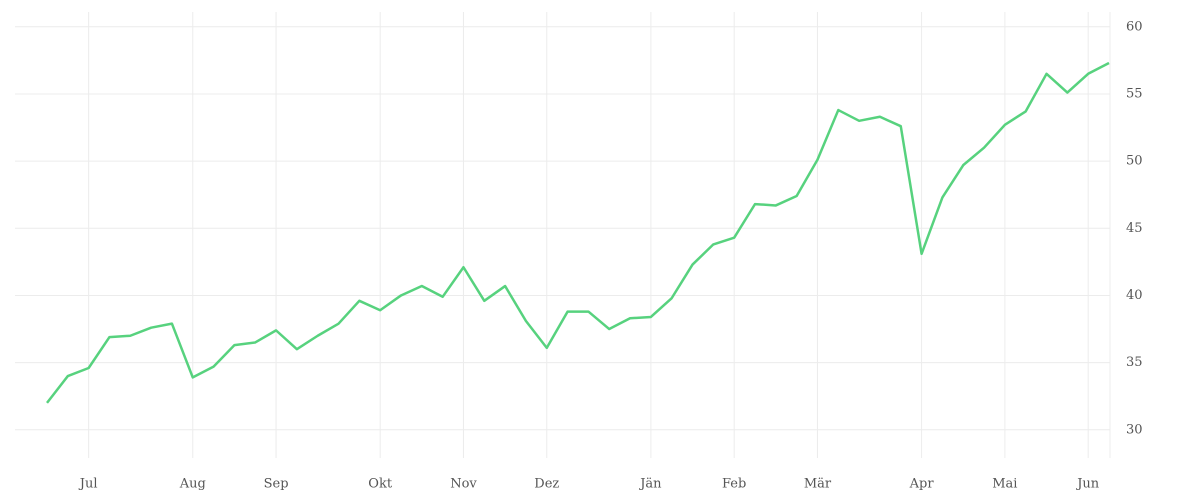 Image resolution: width=1200 pixels, height=500 pixels. What do you see at coordinates (1004, 484) in the screenshot?
I see `x-tick-label: Mai` at bounding box center [1004, 484].